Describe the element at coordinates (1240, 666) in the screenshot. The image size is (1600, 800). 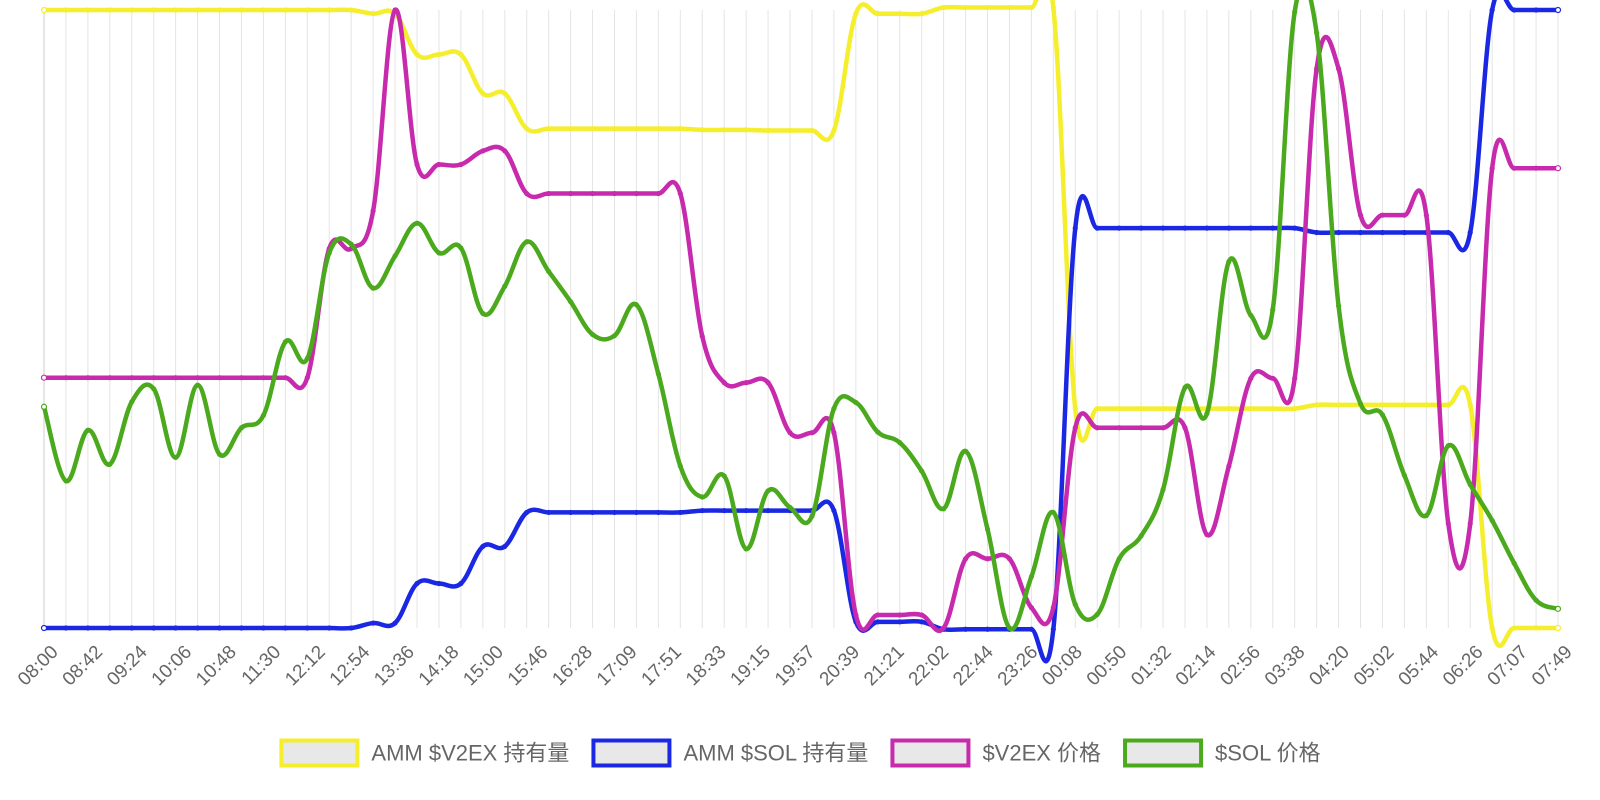
I see `x-tick-label: 02:56` at that location.